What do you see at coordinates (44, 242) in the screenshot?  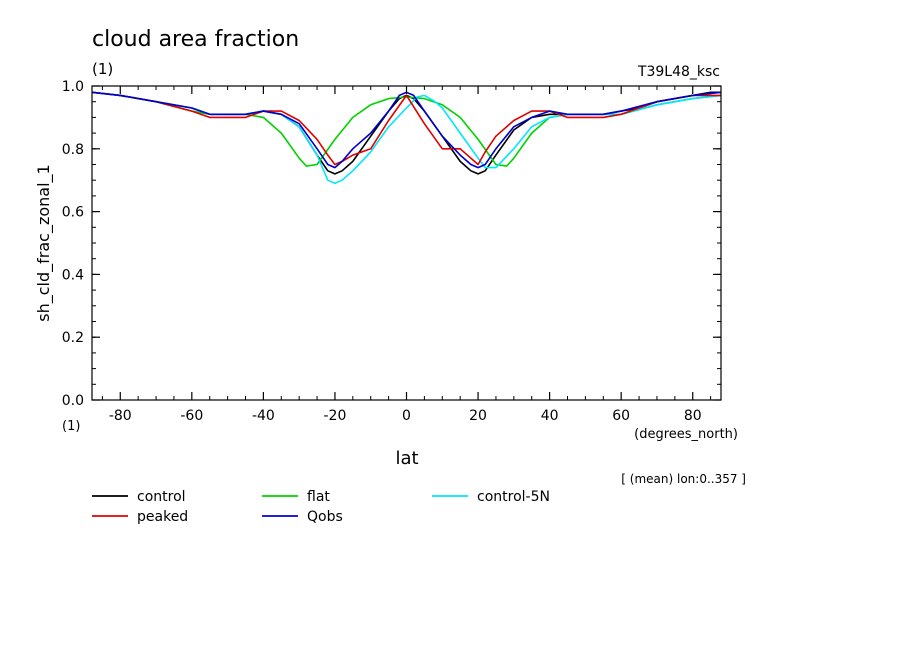 I see `y-axis-label: sh_cld_frac_zonal_1` at bounding box center [44, 242].